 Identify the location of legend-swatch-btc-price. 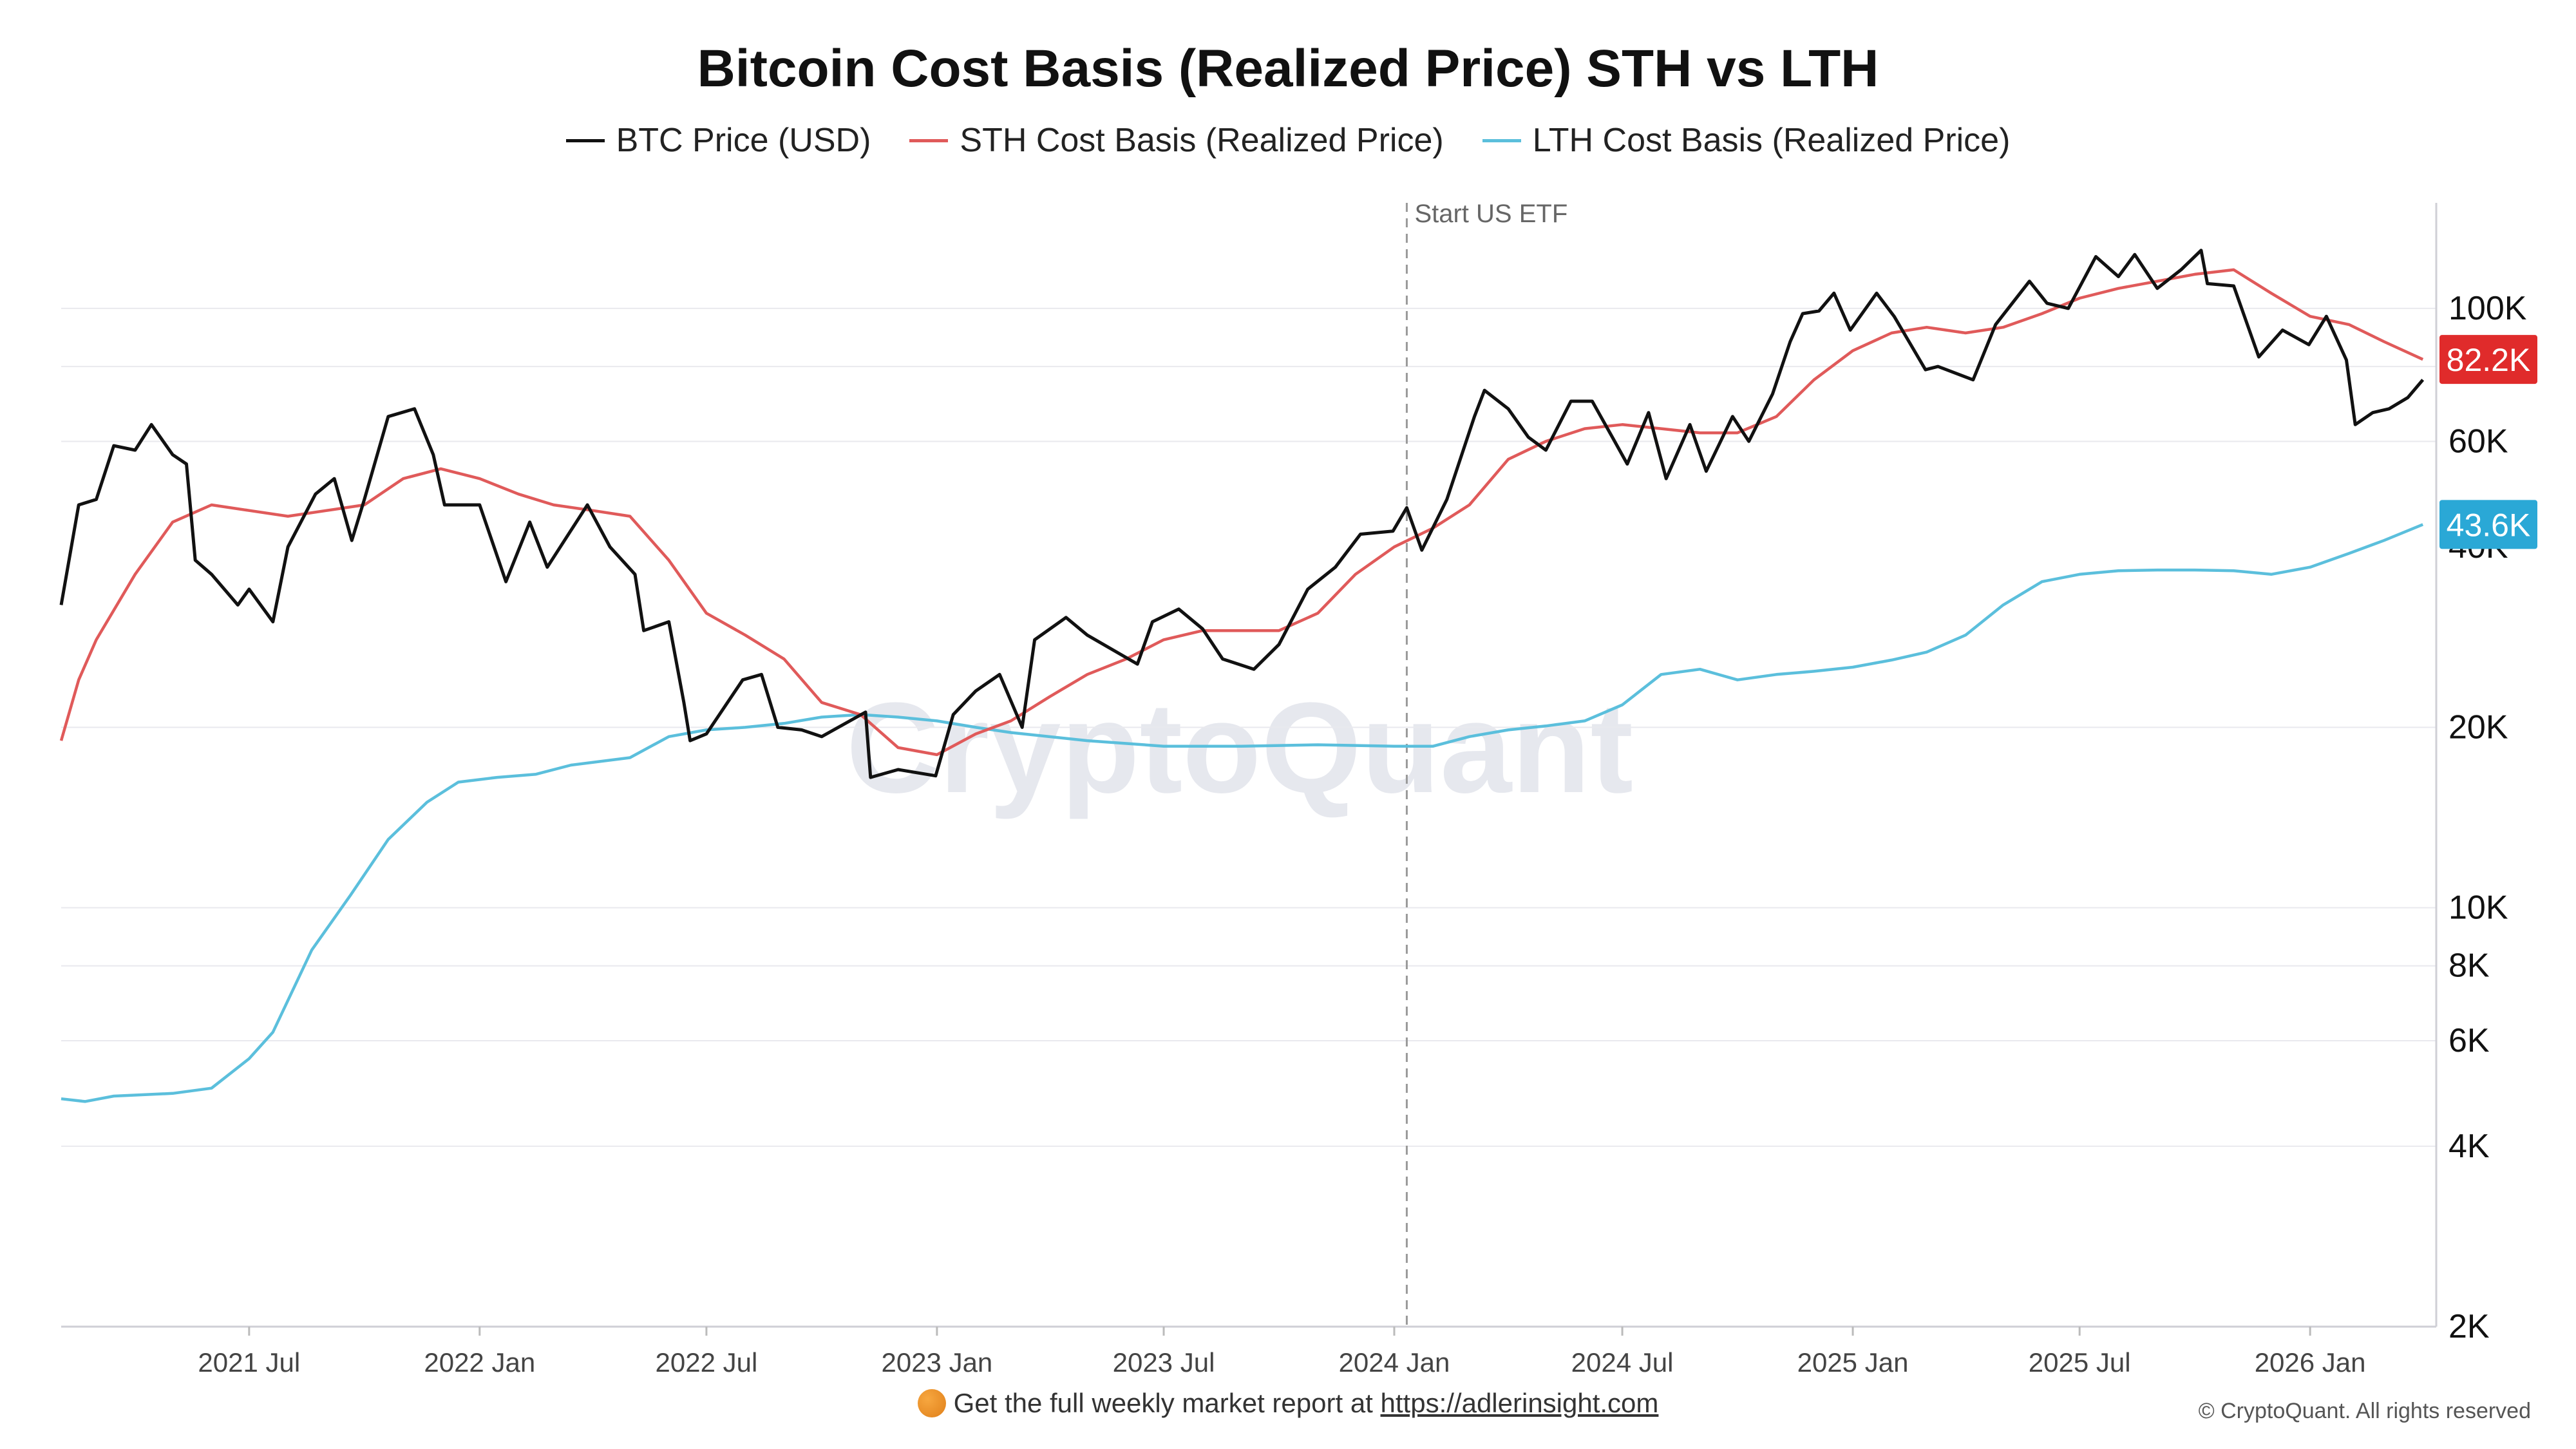
(585, 140).